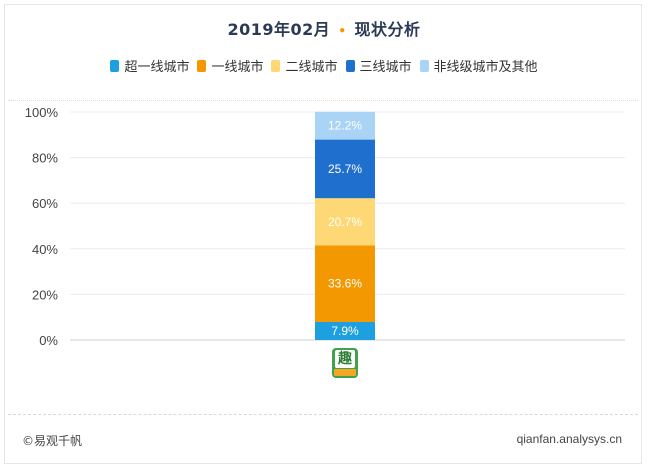 The height and width of the screenshot is (470, 648). I want to click on y-tick-label: 100%, so click(42, 112).